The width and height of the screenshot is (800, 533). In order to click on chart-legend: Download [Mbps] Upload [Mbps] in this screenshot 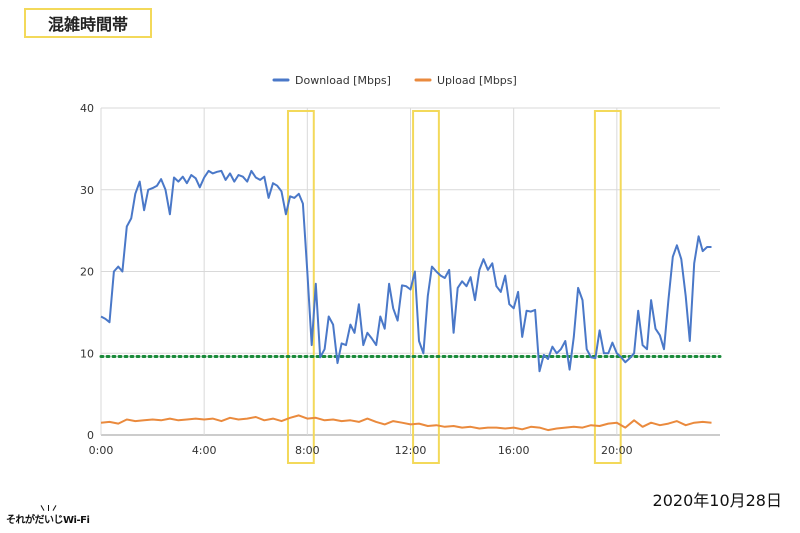, I will do `click(394, 80)`.